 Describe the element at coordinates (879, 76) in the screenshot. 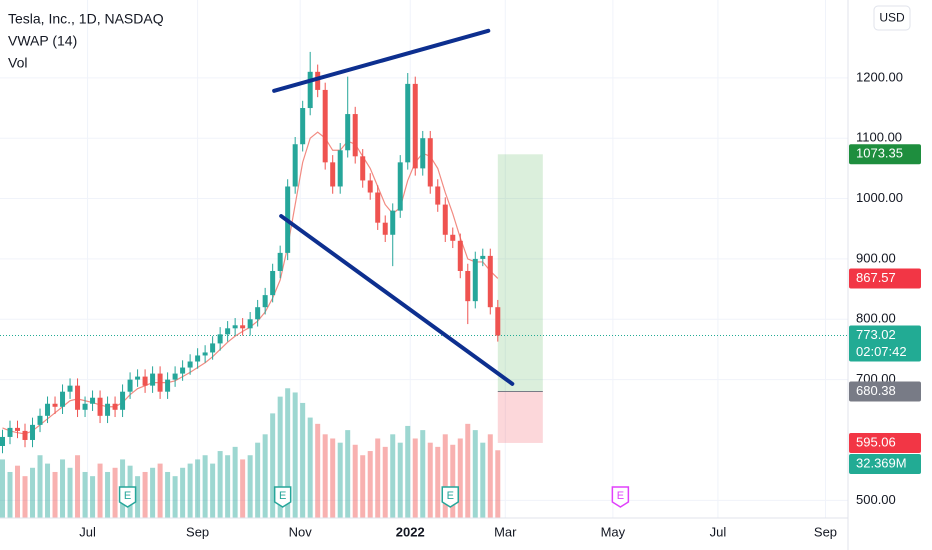

I see `y-tick-label: 1200.00` at that location.